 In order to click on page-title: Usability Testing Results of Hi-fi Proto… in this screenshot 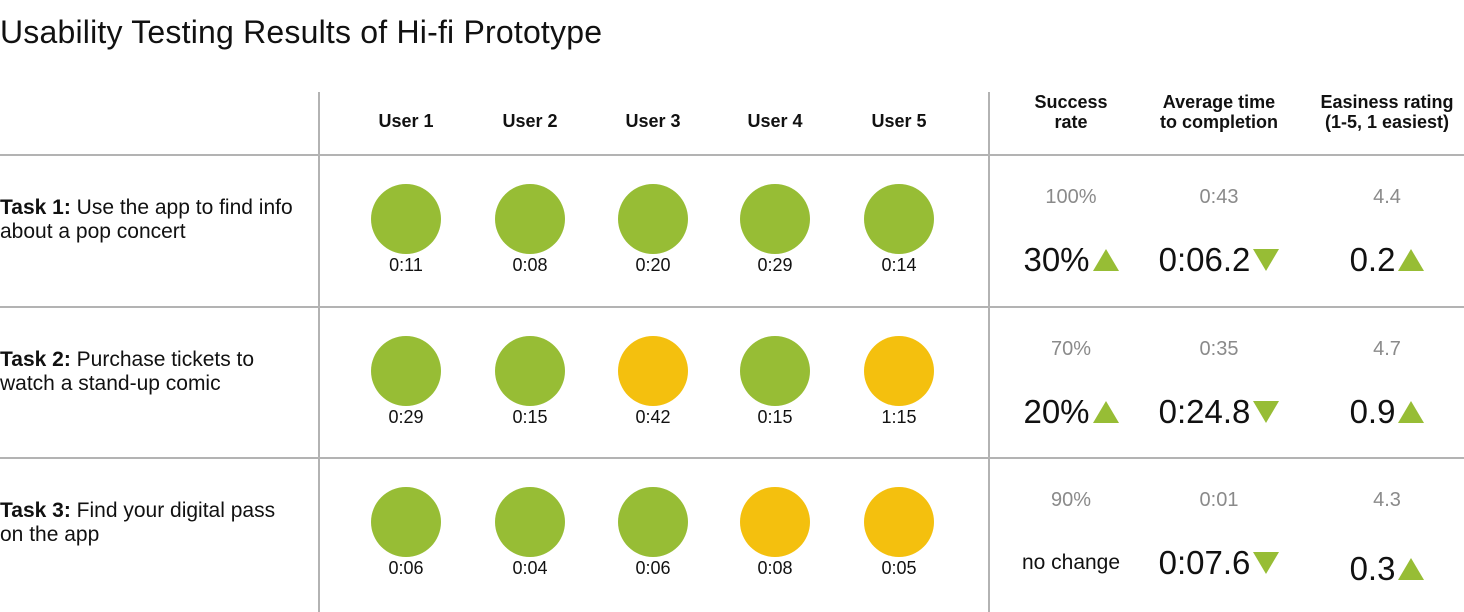, I will do `click(301, 32)`.